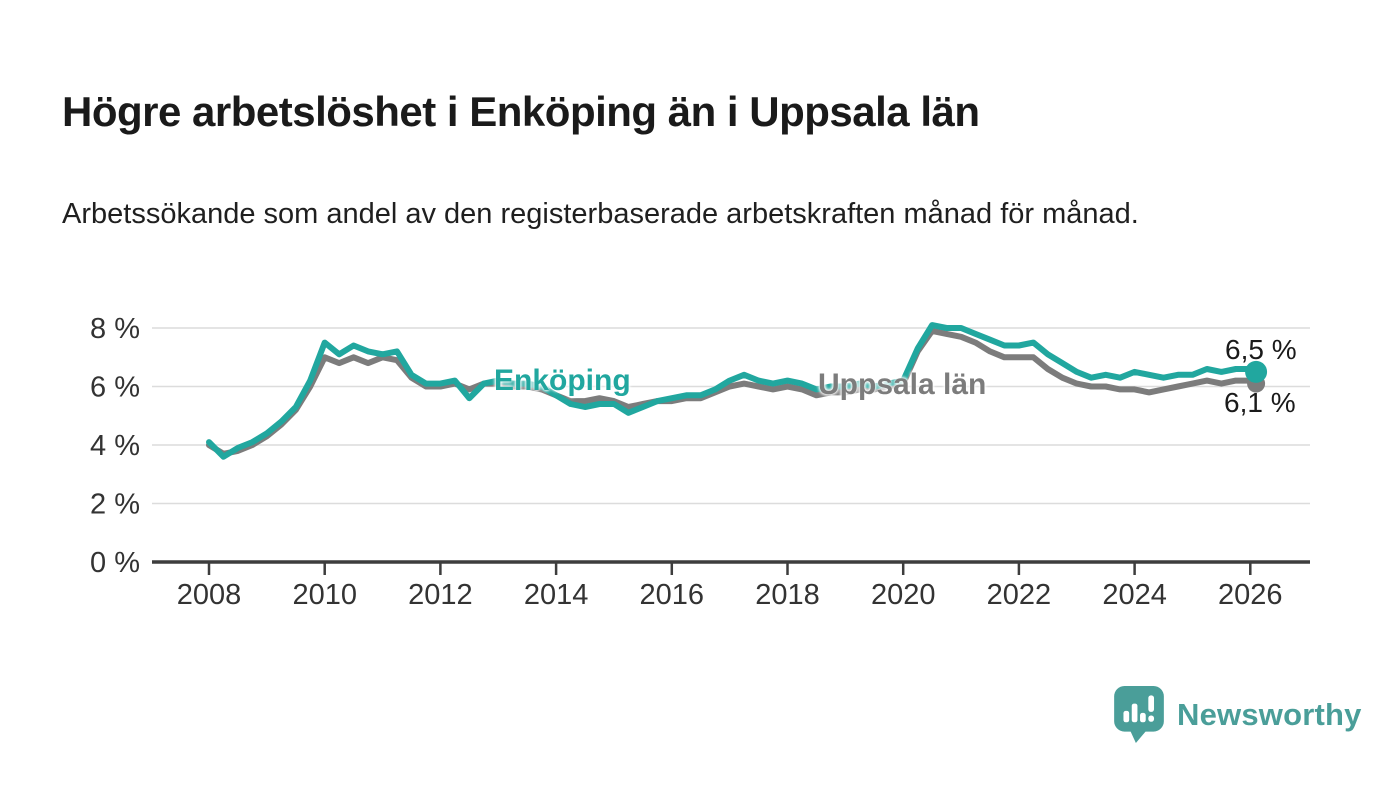 Image resolution: width=1400 pixels, height=794 pixels. Describe the element at coordinates (1250, 595) in the screenshot. I see `x-axis-tick-label: 2026` at that location.